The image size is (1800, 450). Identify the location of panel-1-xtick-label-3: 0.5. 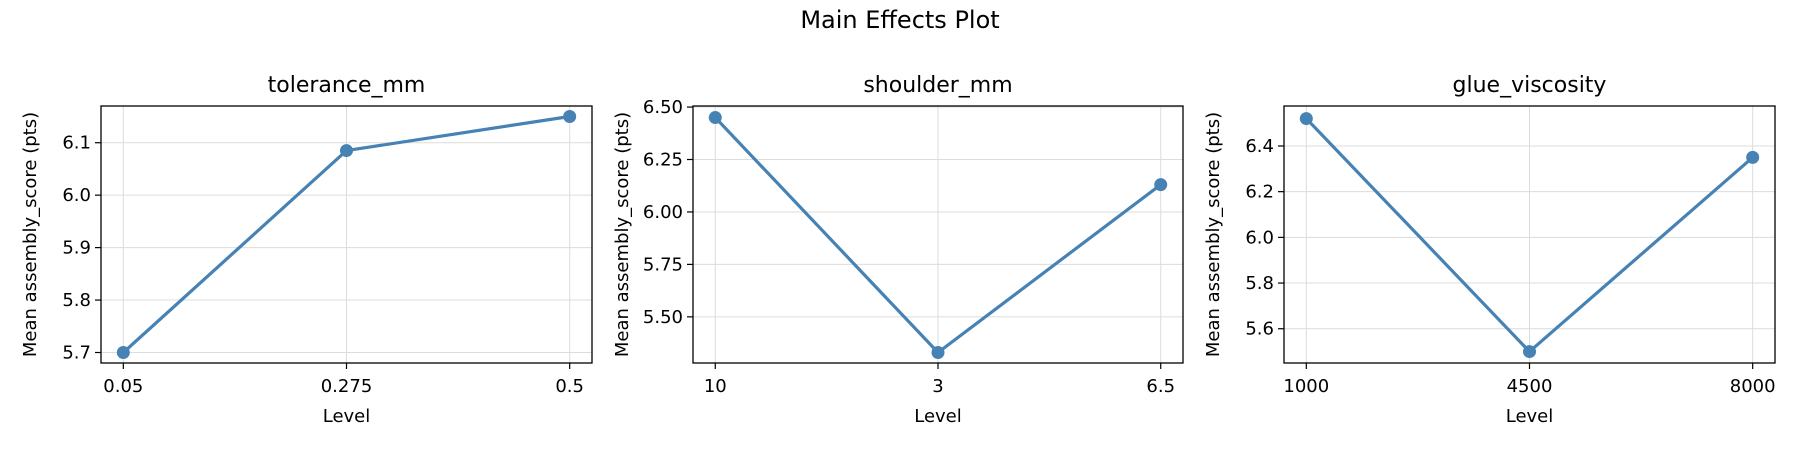
(569, 386).